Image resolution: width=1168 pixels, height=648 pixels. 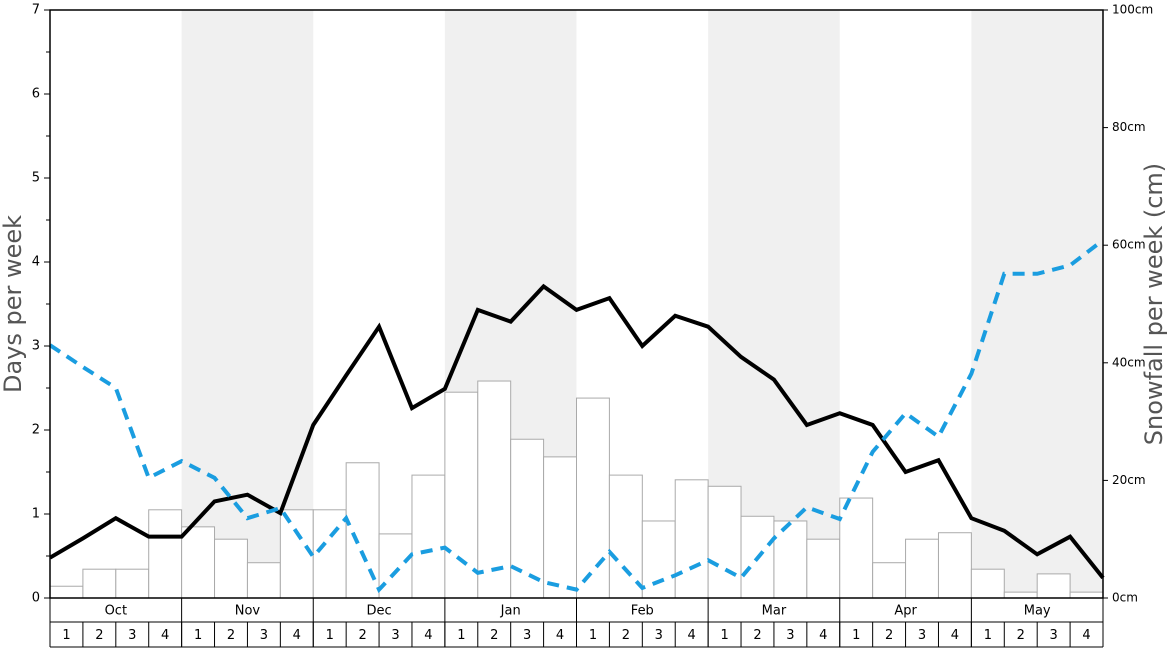 I want to click on y2-tick-label: 20cm, so click(x=1129, y=480).